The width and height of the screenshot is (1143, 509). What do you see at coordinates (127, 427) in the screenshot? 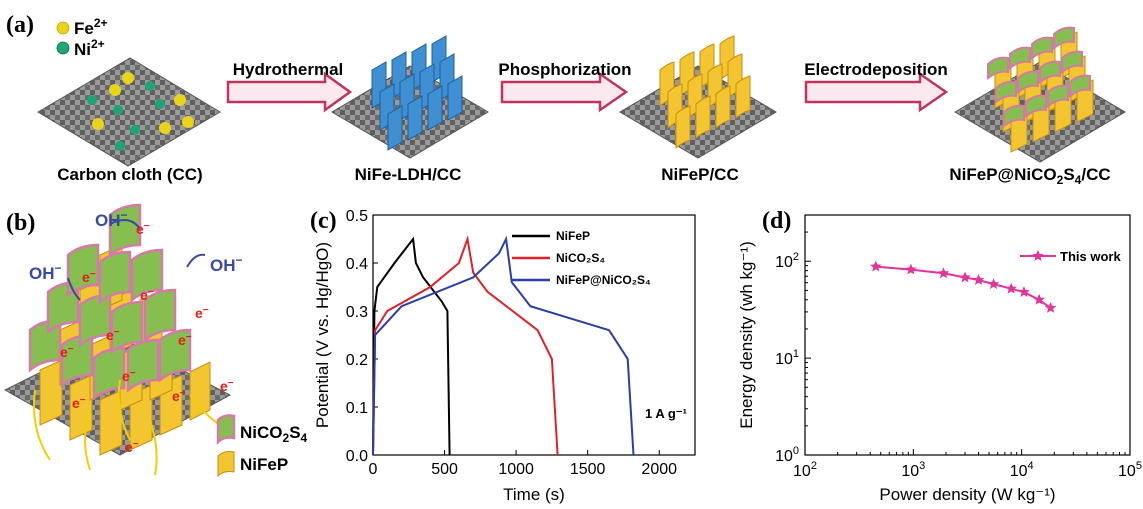
I see `electron-flow-arrows` at bounding box center [127, 427].